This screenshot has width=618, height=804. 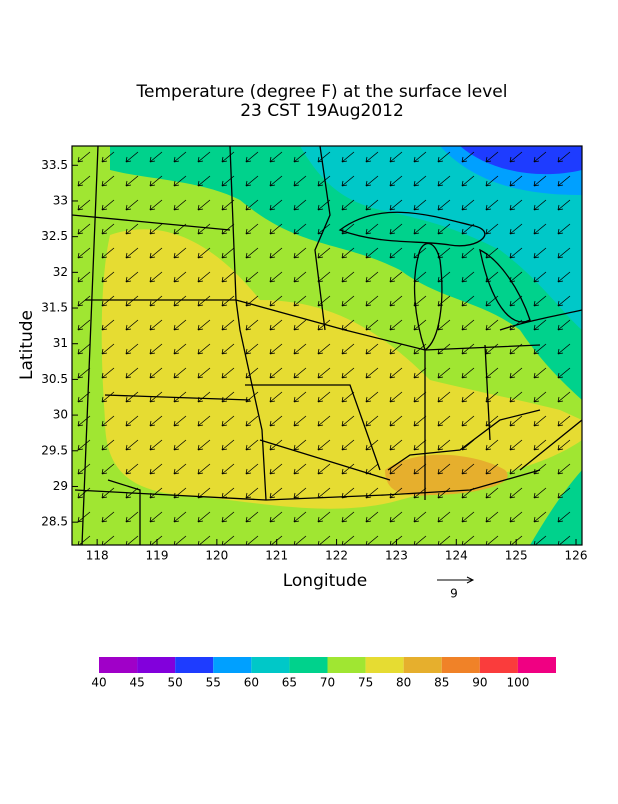 I want to click on y-tick-label: 31.5, so click(x=54, y=308).